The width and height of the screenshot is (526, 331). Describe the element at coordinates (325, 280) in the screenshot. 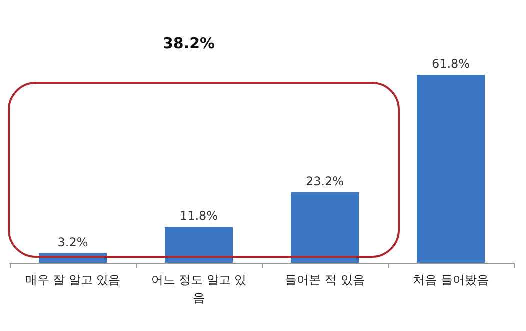

I see `x-tick-label: 들어본 적 있음` at that location.